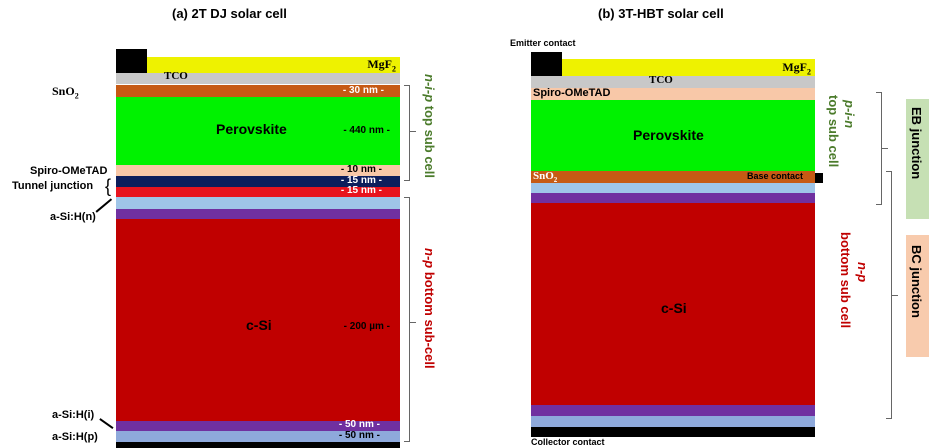  What do you see at coordinates (889, 295) in the screenshot?
I see `bc-bracket` at bounding box center [889, 295].